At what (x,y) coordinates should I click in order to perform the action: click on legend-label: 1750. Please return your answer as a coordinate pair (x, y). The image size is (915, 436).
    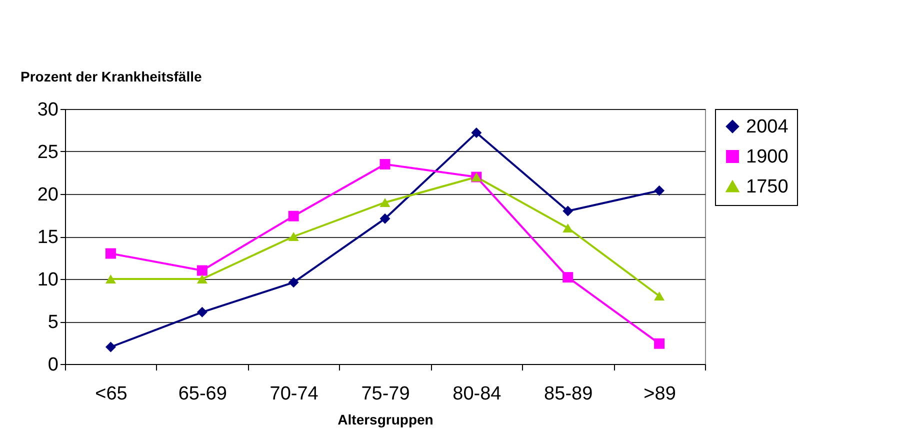
    Looking at the image, I should click on (767, 187).